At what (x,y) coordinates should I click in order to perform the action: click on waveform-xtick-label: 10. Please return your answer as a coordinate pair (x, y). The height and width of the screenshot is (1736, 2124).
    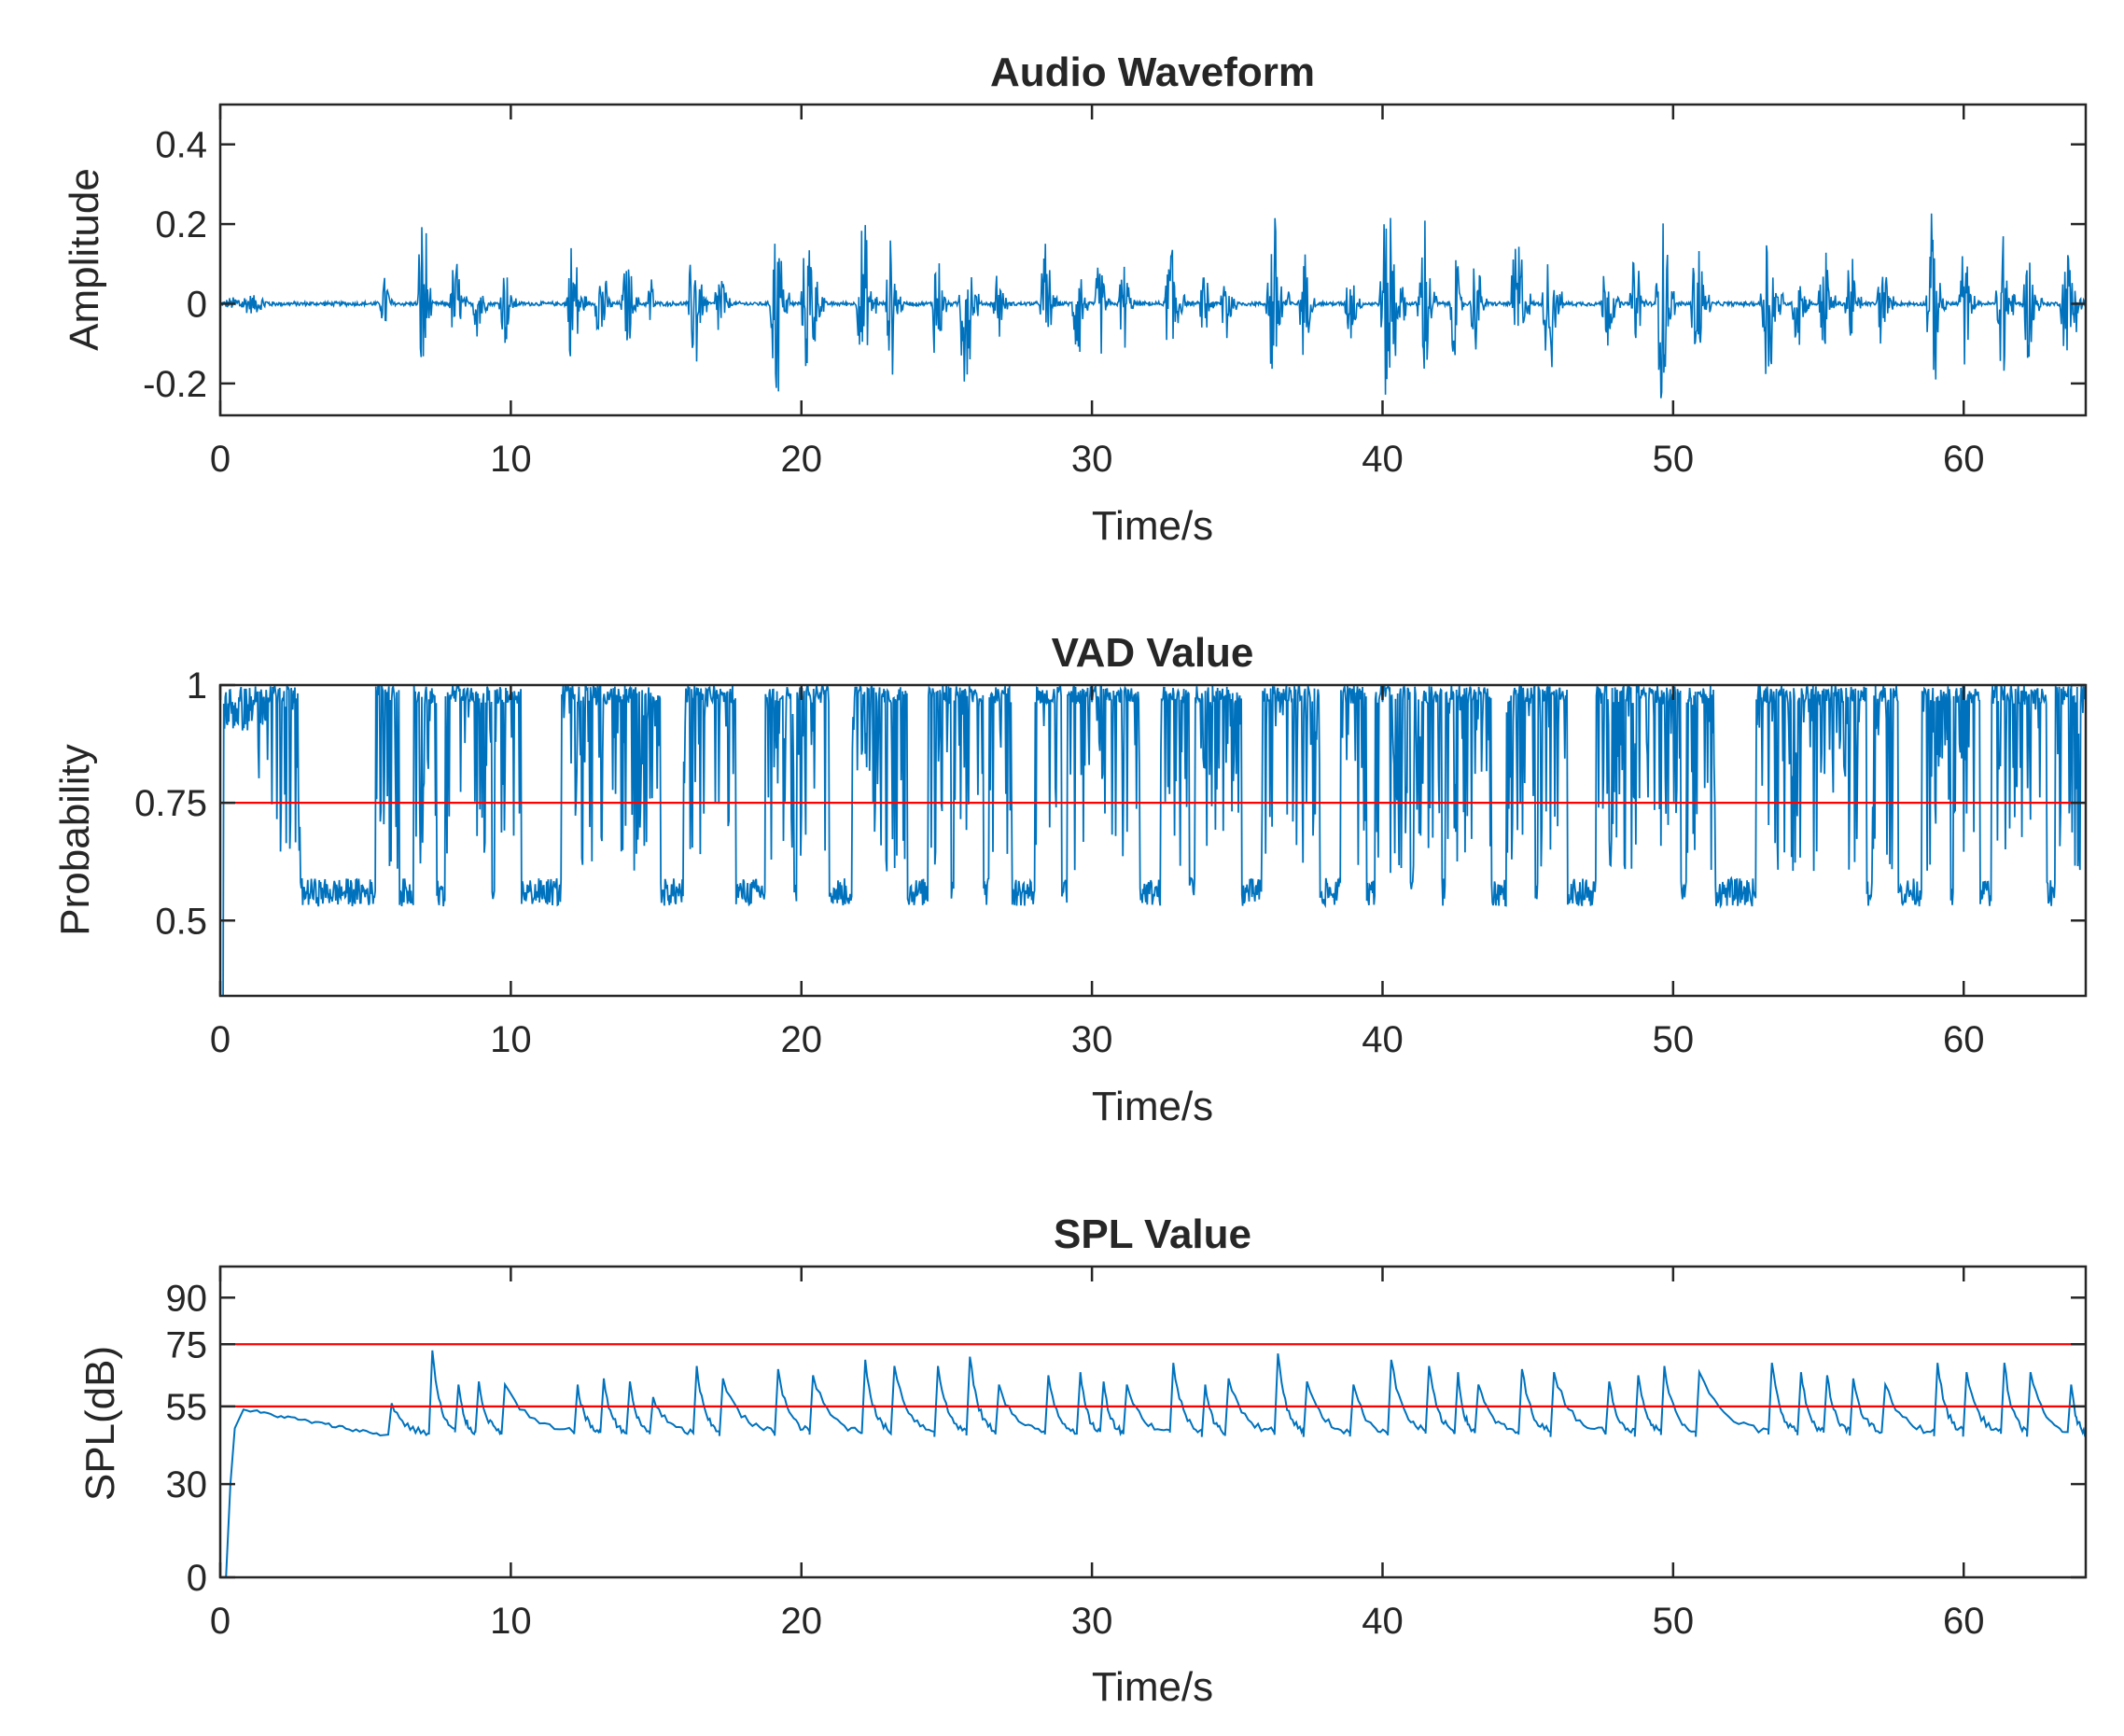
    Looking at the image, I should click on (511, 459).